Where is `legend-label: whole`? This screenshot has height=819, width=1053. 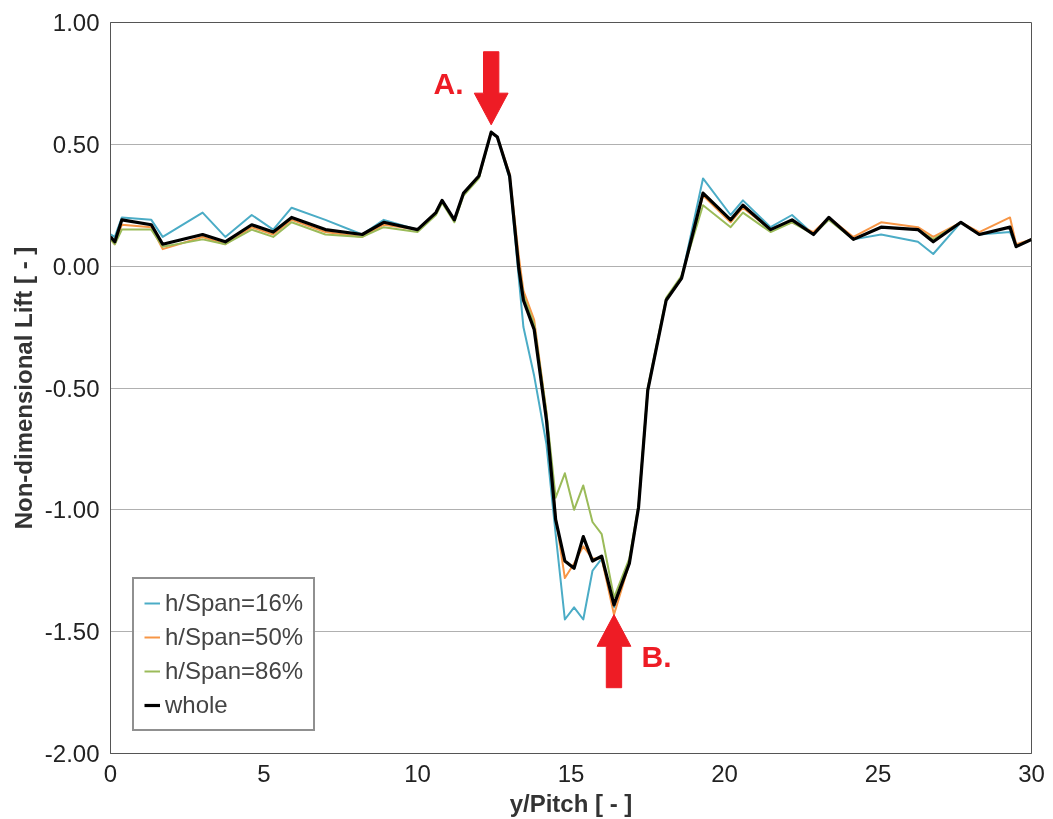 legend-label: whole is located at coordinates (196, 705).